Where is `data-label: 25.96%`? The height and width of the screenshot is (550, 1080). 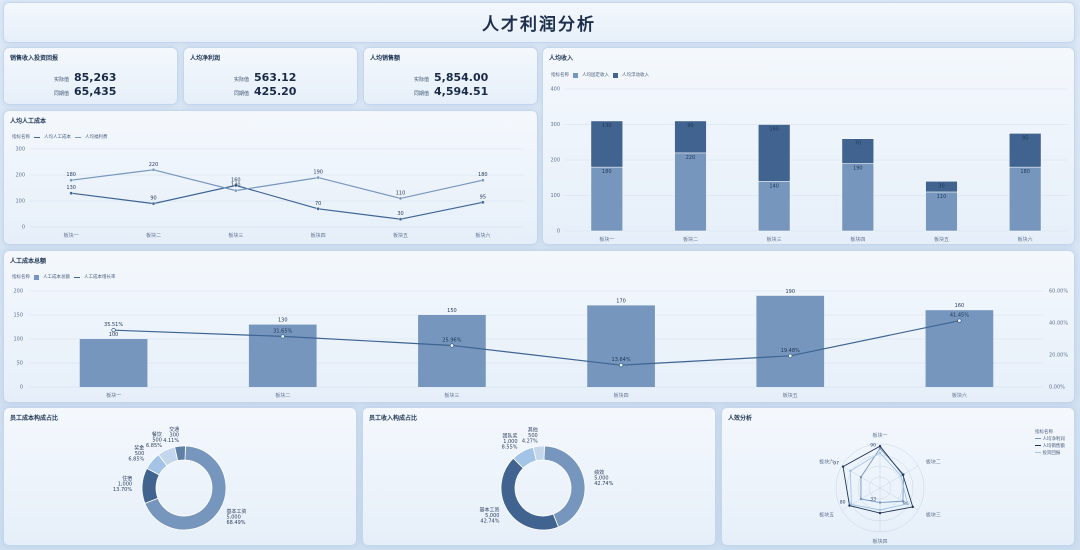 data-label: 25.96% is located at coordinates (451, 340).